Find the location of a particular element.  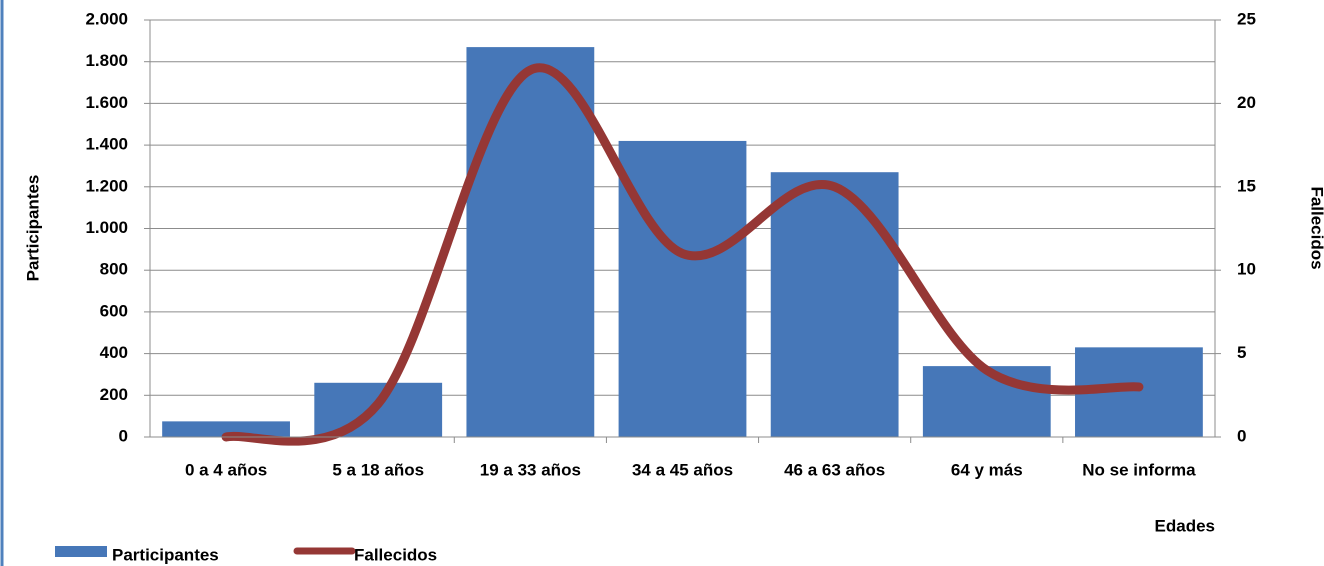

y-tick-label: 2.000 is located at coordinates (106, 18).